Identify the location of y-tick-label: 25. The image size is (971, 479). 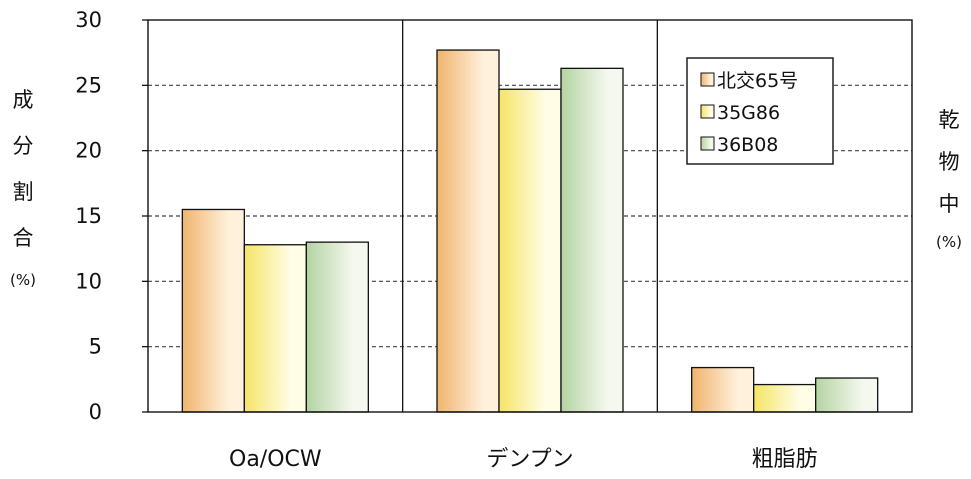
(88, 85).